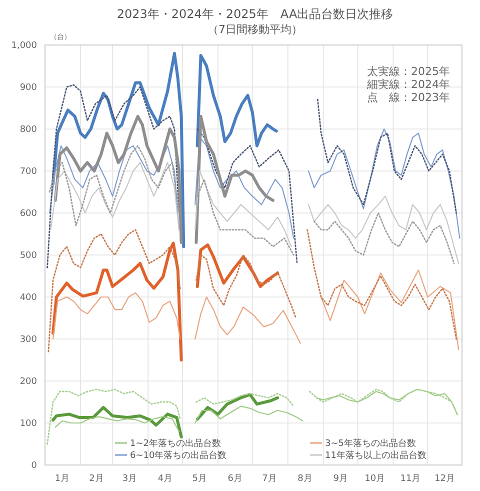 Image resolution: width=480 pixels, height=491 pixels. I want to click on legend-label: 1~2年落ちの出品台数, so click(175, 444).